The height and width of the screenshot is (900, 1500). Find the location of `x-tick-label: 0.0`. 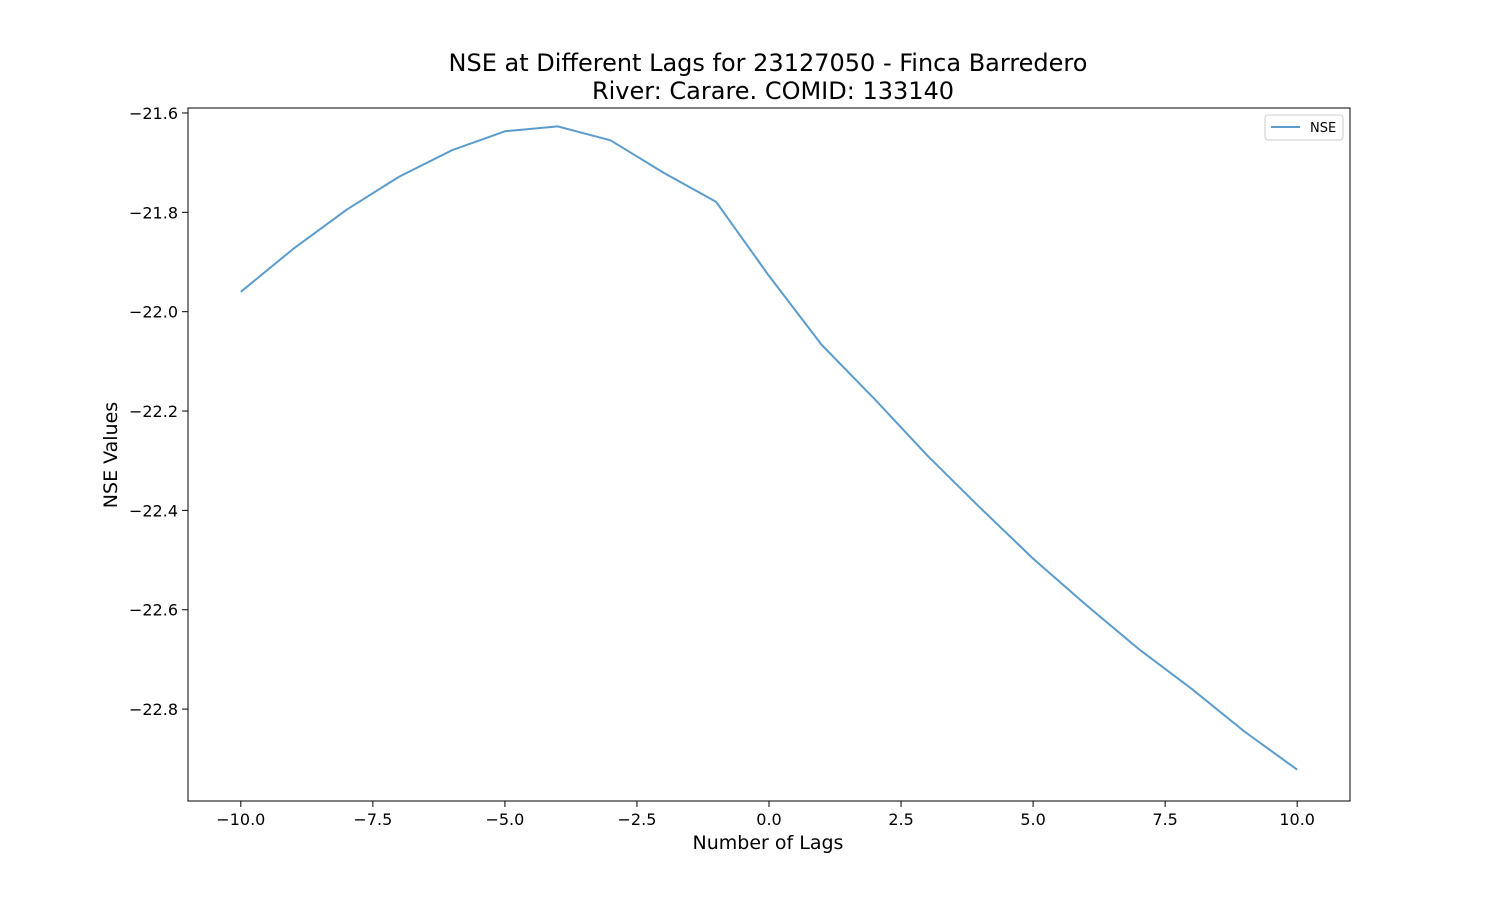

x-tick-label: 0.0 is located at coordinates (768, 819).